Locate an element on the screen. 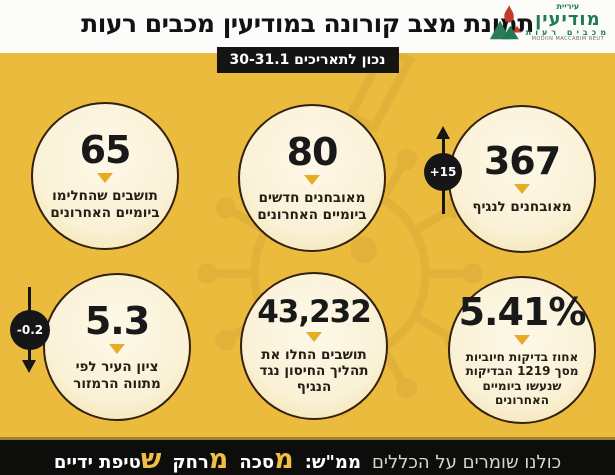 Image resolution: width=615 pixels, height=475 pixels. stat-label: מאובחנים חדשים ביומיים האחרונים is located at coordinates (312, 206).